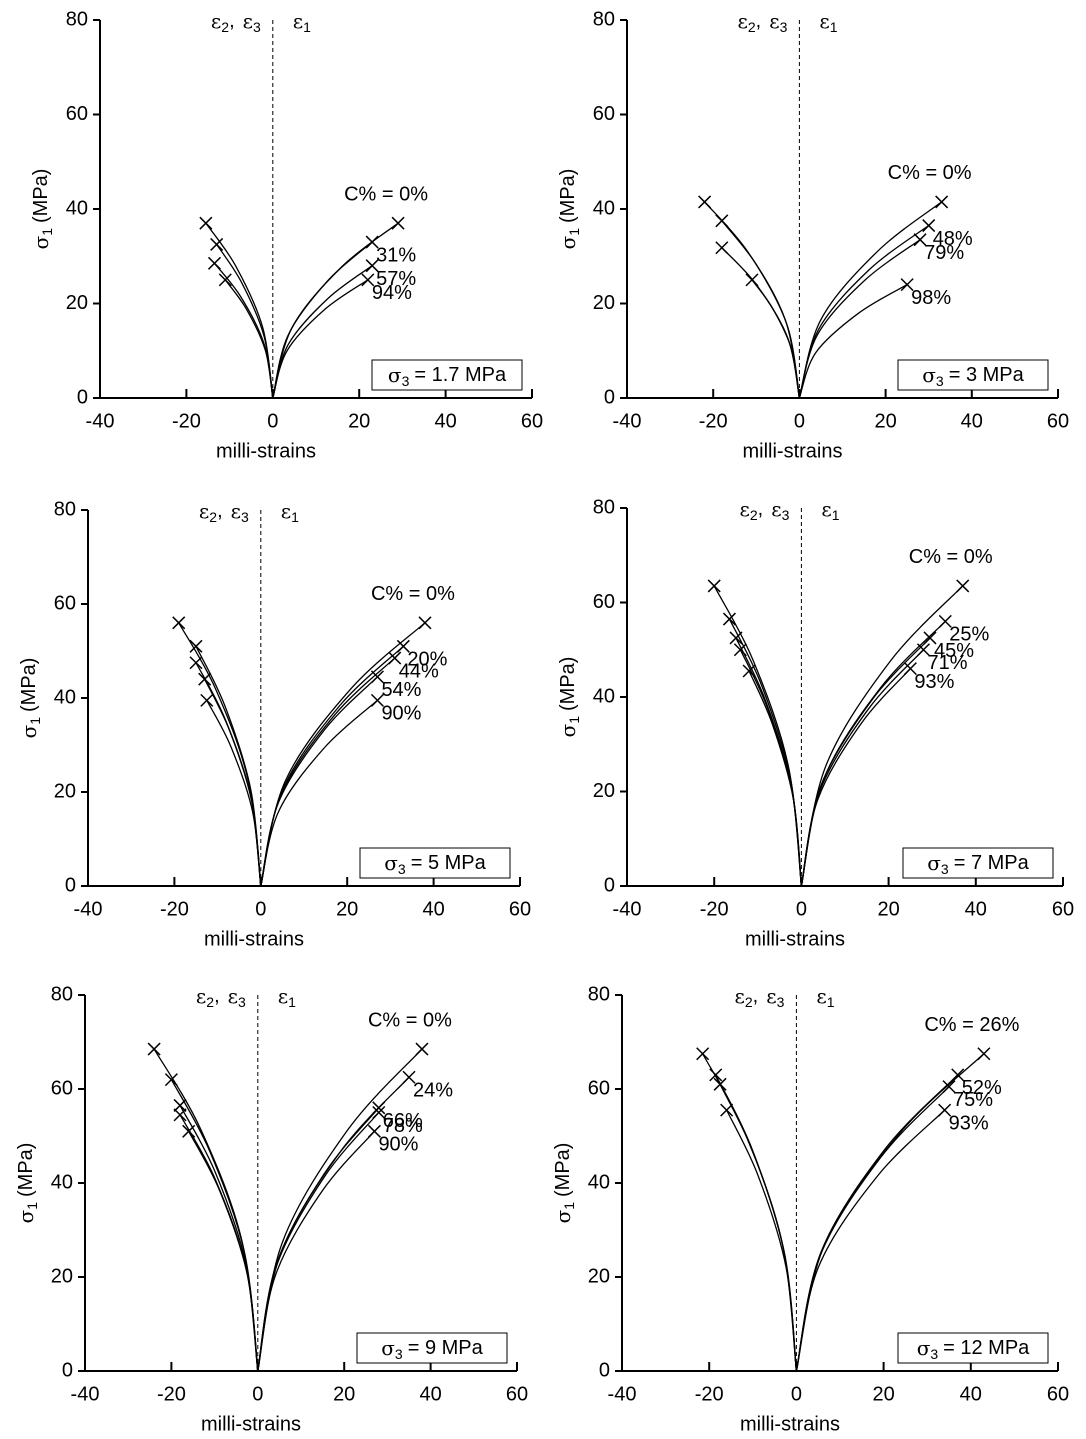  Describe the element at coordinates (62, 1182) in the screenshot. I see `y-tick-label: 40` at that location.